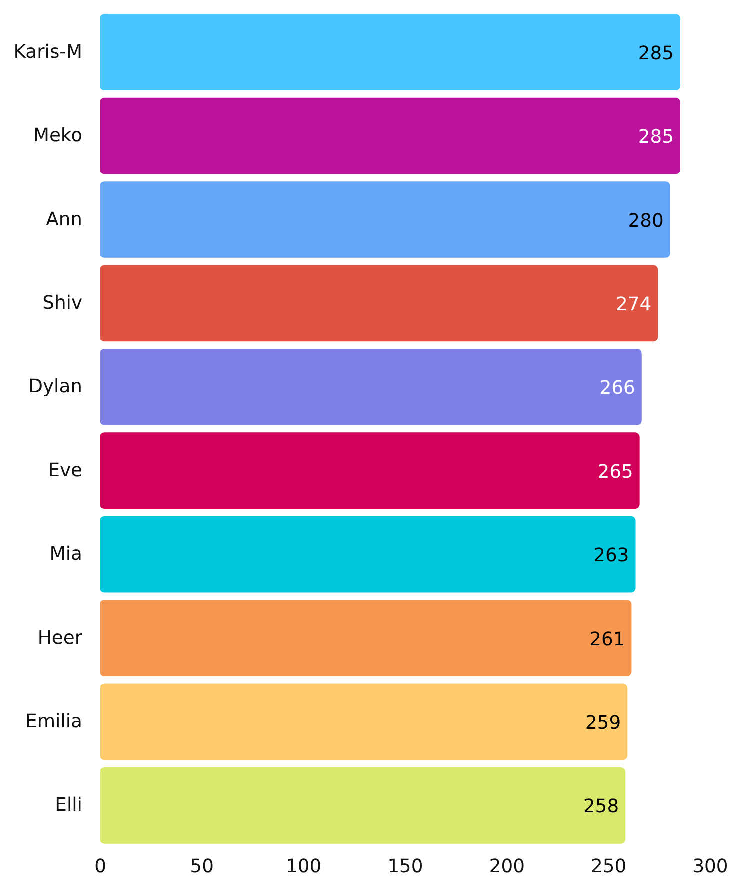 The image size is (732, 877). I want to click on y-tick-label: Eve, so click(65, 471).